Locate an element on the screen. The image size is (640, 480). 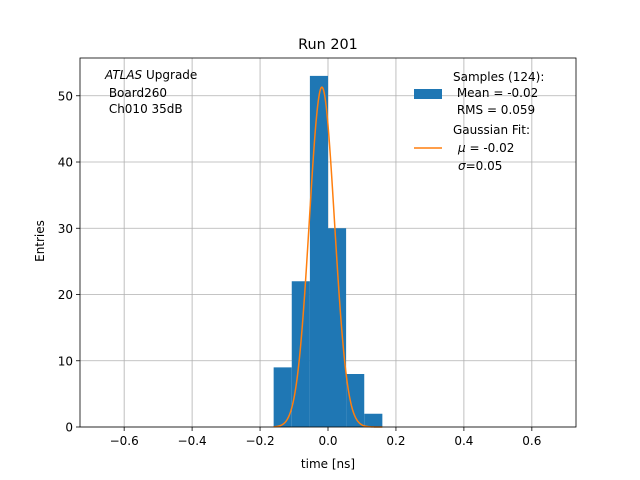
y-tick-label: 50 is located at coordinates (65, 96).